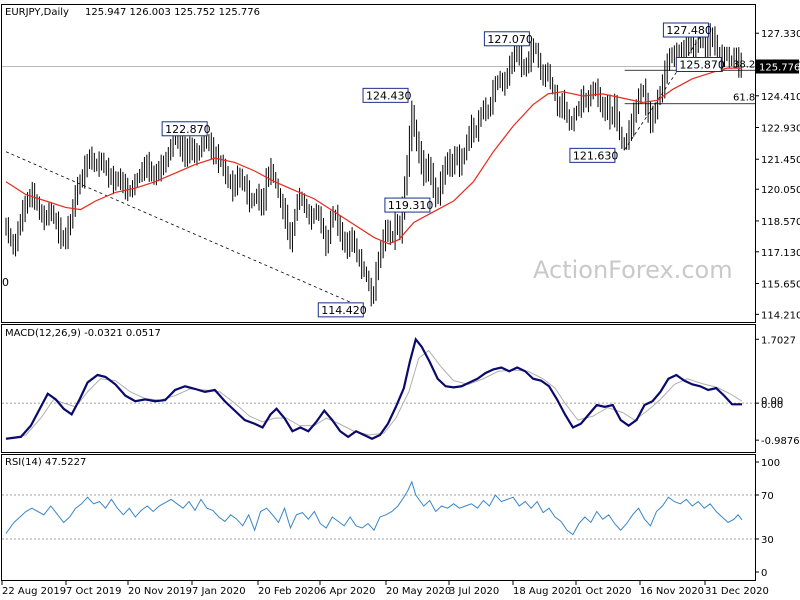 Image resolution: width=800 pixels, height=600 pixels. I want to click on price-y-tick-label: 124.410, so click(780, 97).